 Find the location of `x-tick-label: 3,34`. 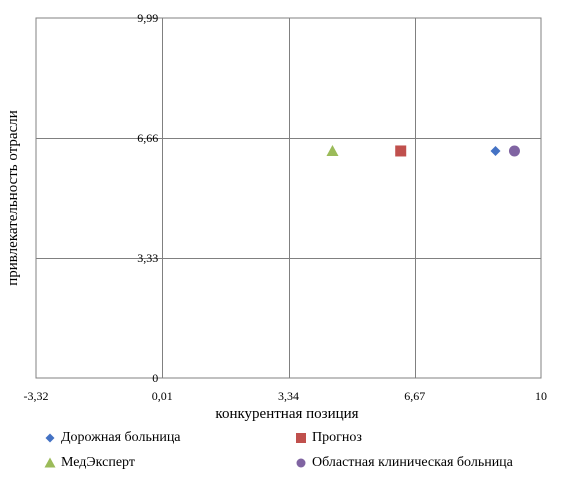

x-tick-label: 3,34 is located at coordinates (288, 396).